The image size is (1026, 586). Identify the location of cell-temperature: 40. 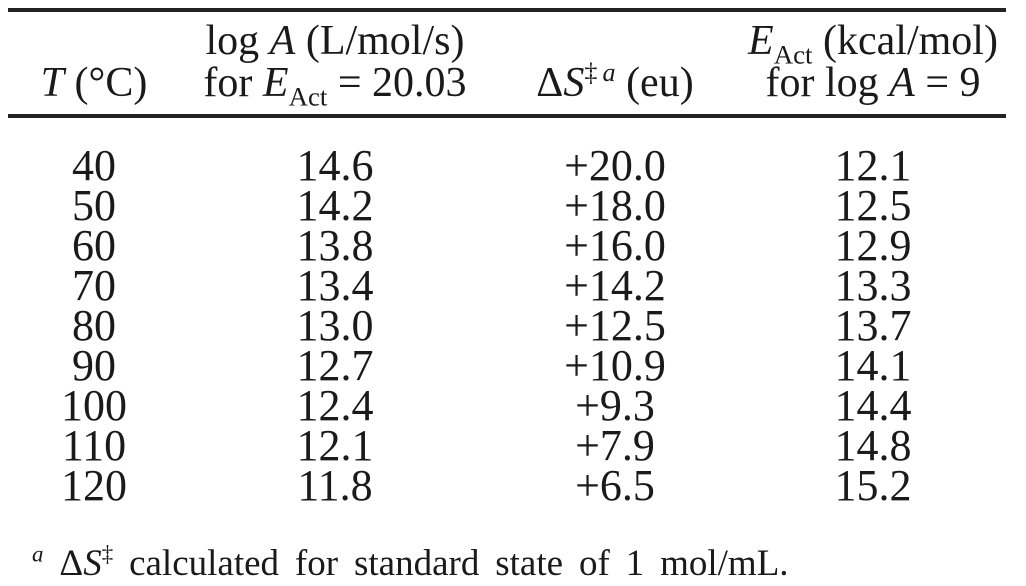
(94, 165).